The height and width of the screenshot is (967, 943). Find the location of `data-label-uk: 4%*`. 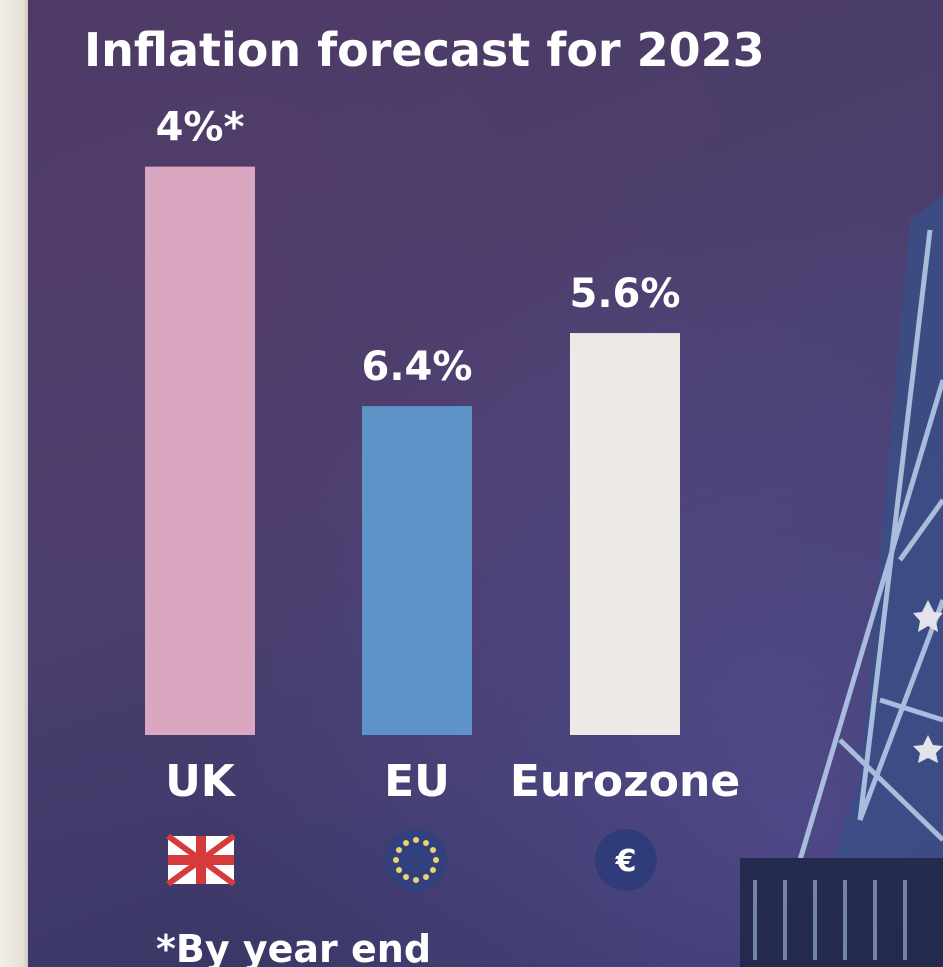

data-label-uk: 4%* is located at coordinates (200, 128).